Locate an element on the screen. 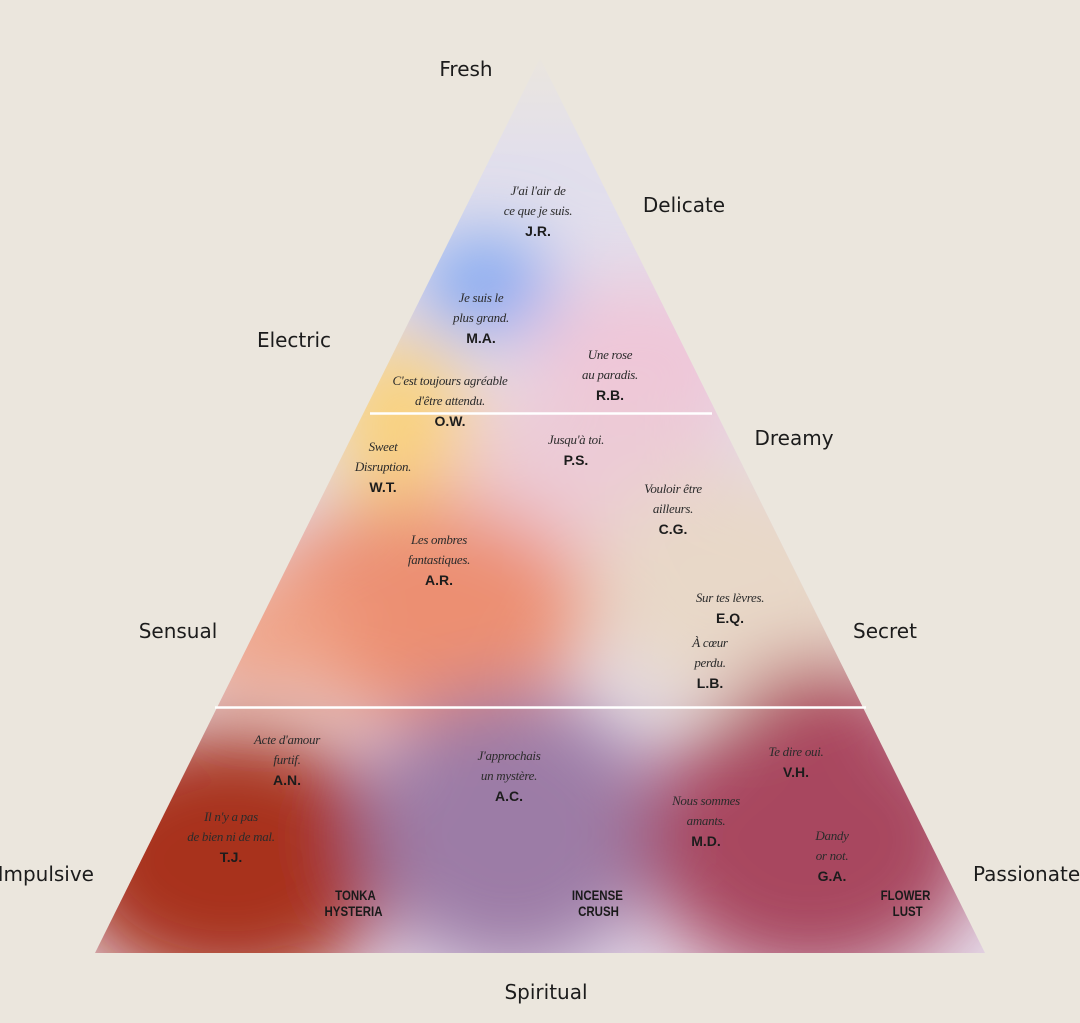 The height and width of the screenshot is (1023, 1080). axis-label: Electric is located at coordinates (294, 340).